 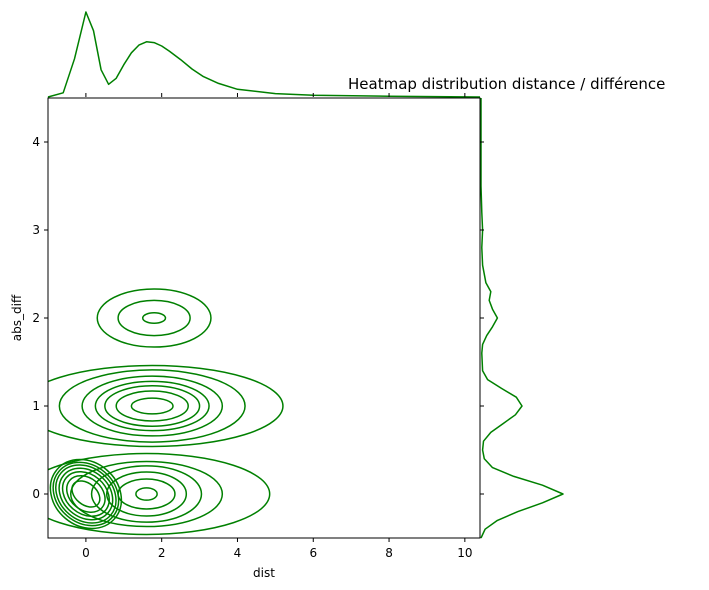 I want to click on x-tick-label: 4, so click(x=238, y=553).